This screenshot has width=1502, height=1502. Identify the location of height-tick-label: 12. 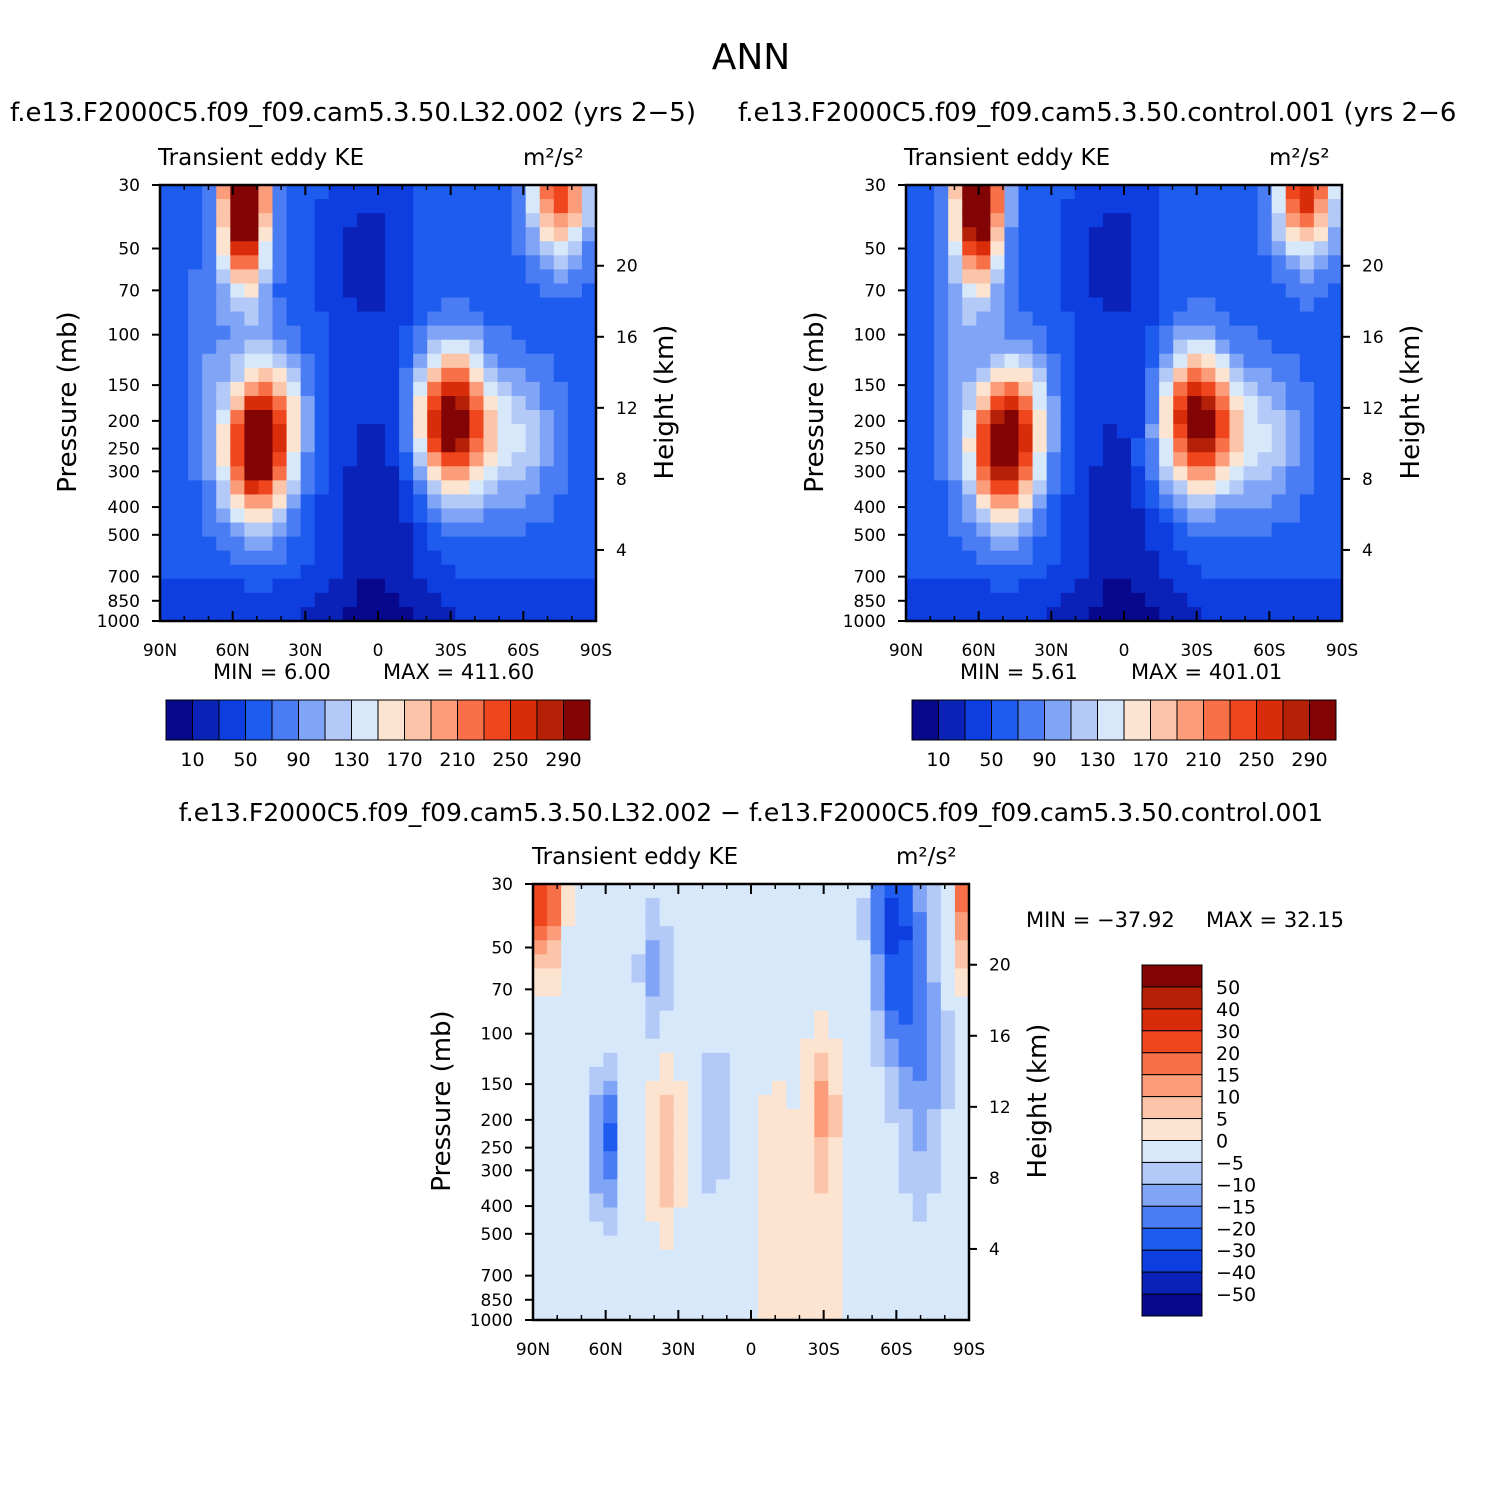
(1000, 1108).